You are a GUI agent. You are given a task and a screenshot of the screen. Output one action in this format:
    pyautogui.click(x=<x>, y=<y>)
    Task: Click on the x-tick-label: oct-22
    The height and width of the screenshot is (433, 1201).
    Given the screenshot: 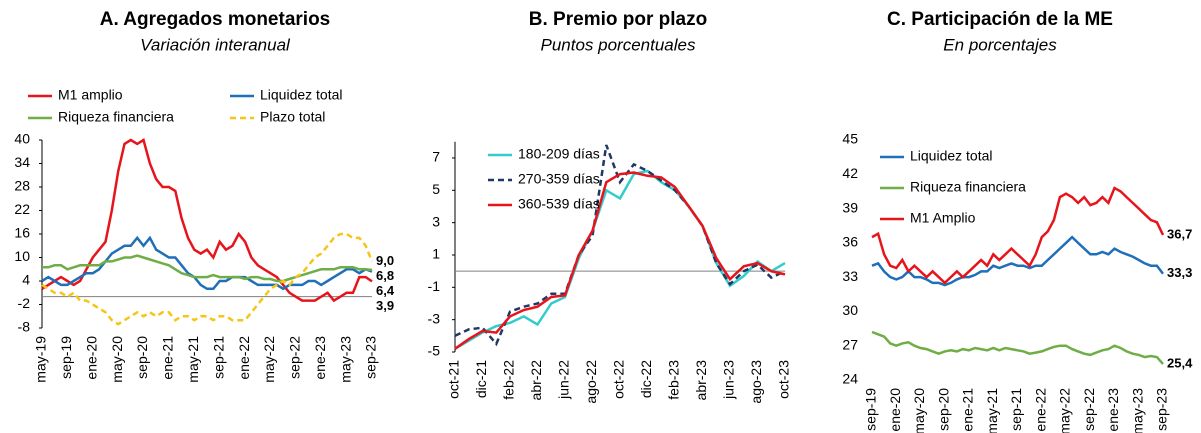 What is the action you would take?
    pyautogui.click(x=619, y=379)
    